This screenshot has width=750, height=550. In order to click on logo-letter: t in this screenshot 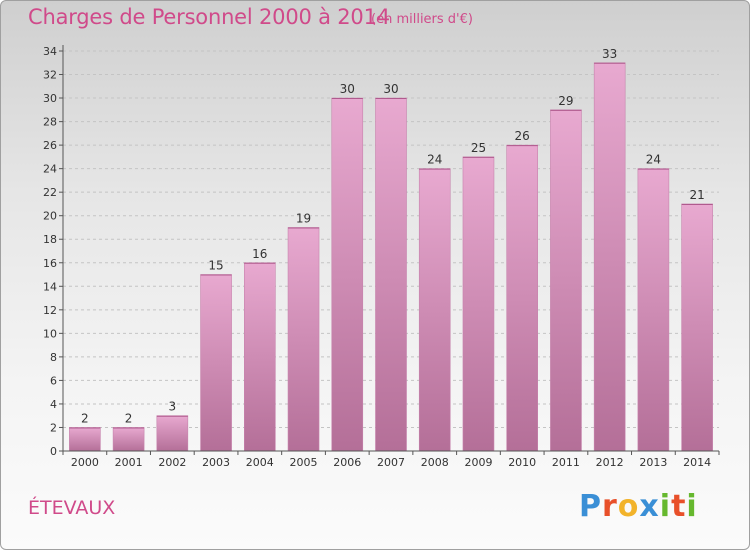, I will do `click(679, 506)`.